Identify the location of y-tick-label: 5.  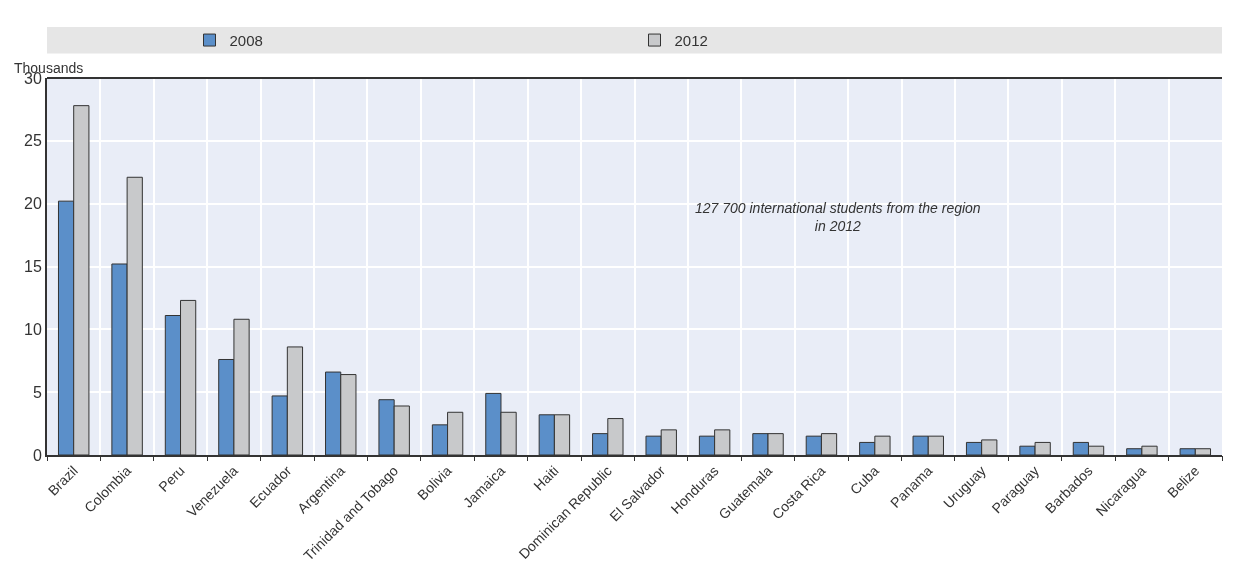
(37, 392).